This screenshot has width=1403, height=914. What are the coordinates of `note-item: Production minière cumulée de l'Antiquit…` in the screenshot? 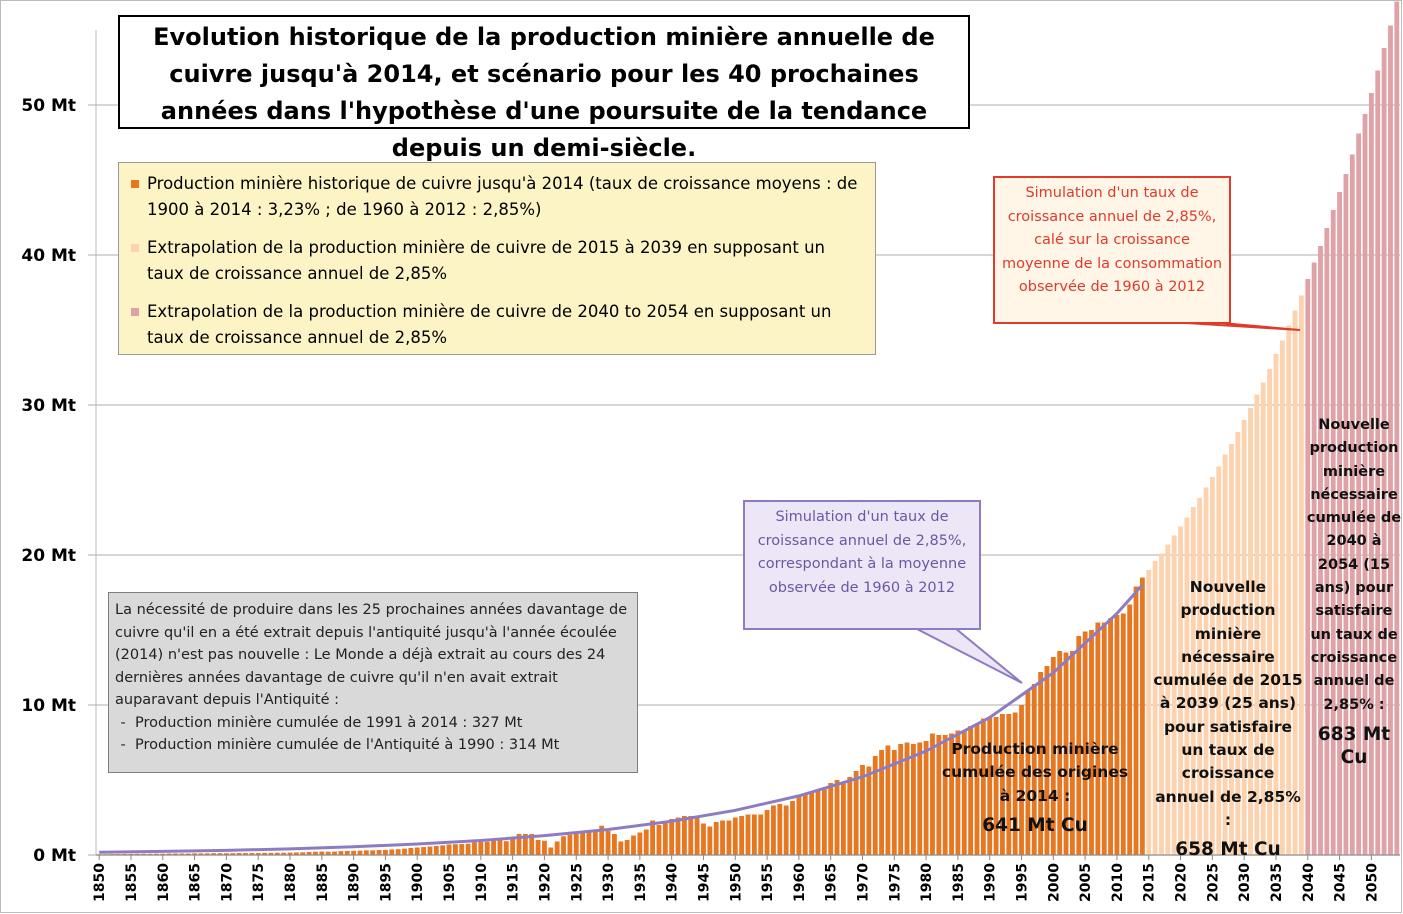 It's located at (383, 745).